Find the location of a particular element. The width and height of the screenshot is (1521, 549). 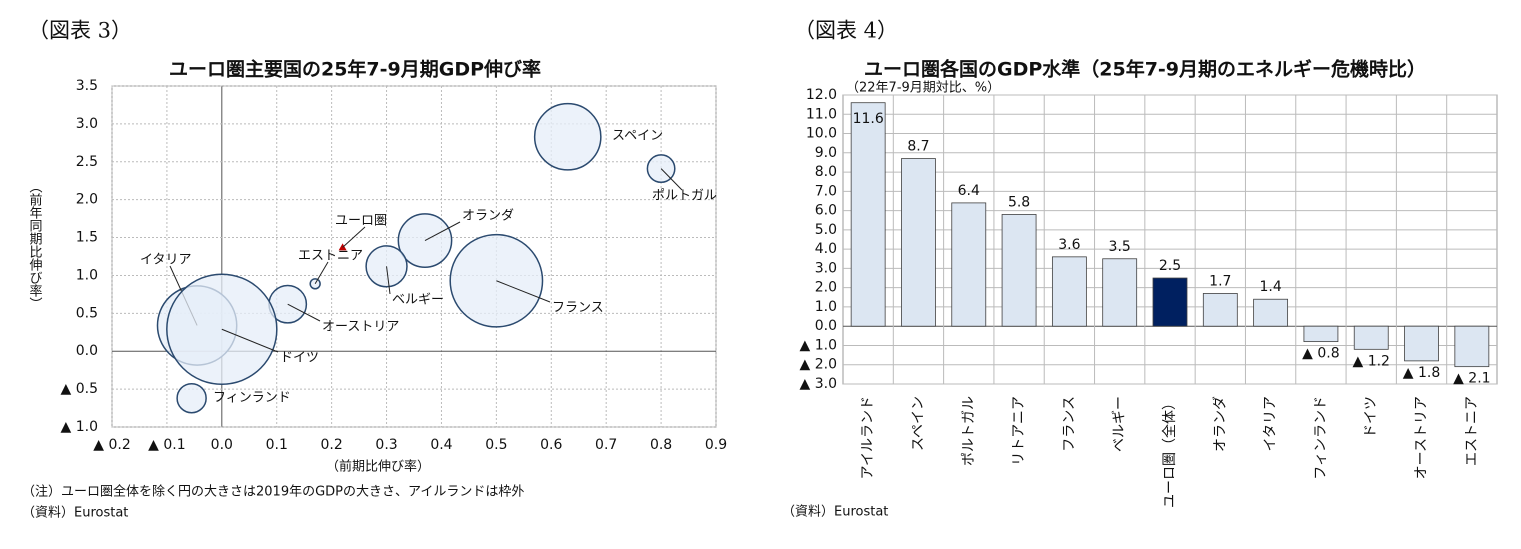

x-tick-label: オランダ is located at coordinates (1220, 424).